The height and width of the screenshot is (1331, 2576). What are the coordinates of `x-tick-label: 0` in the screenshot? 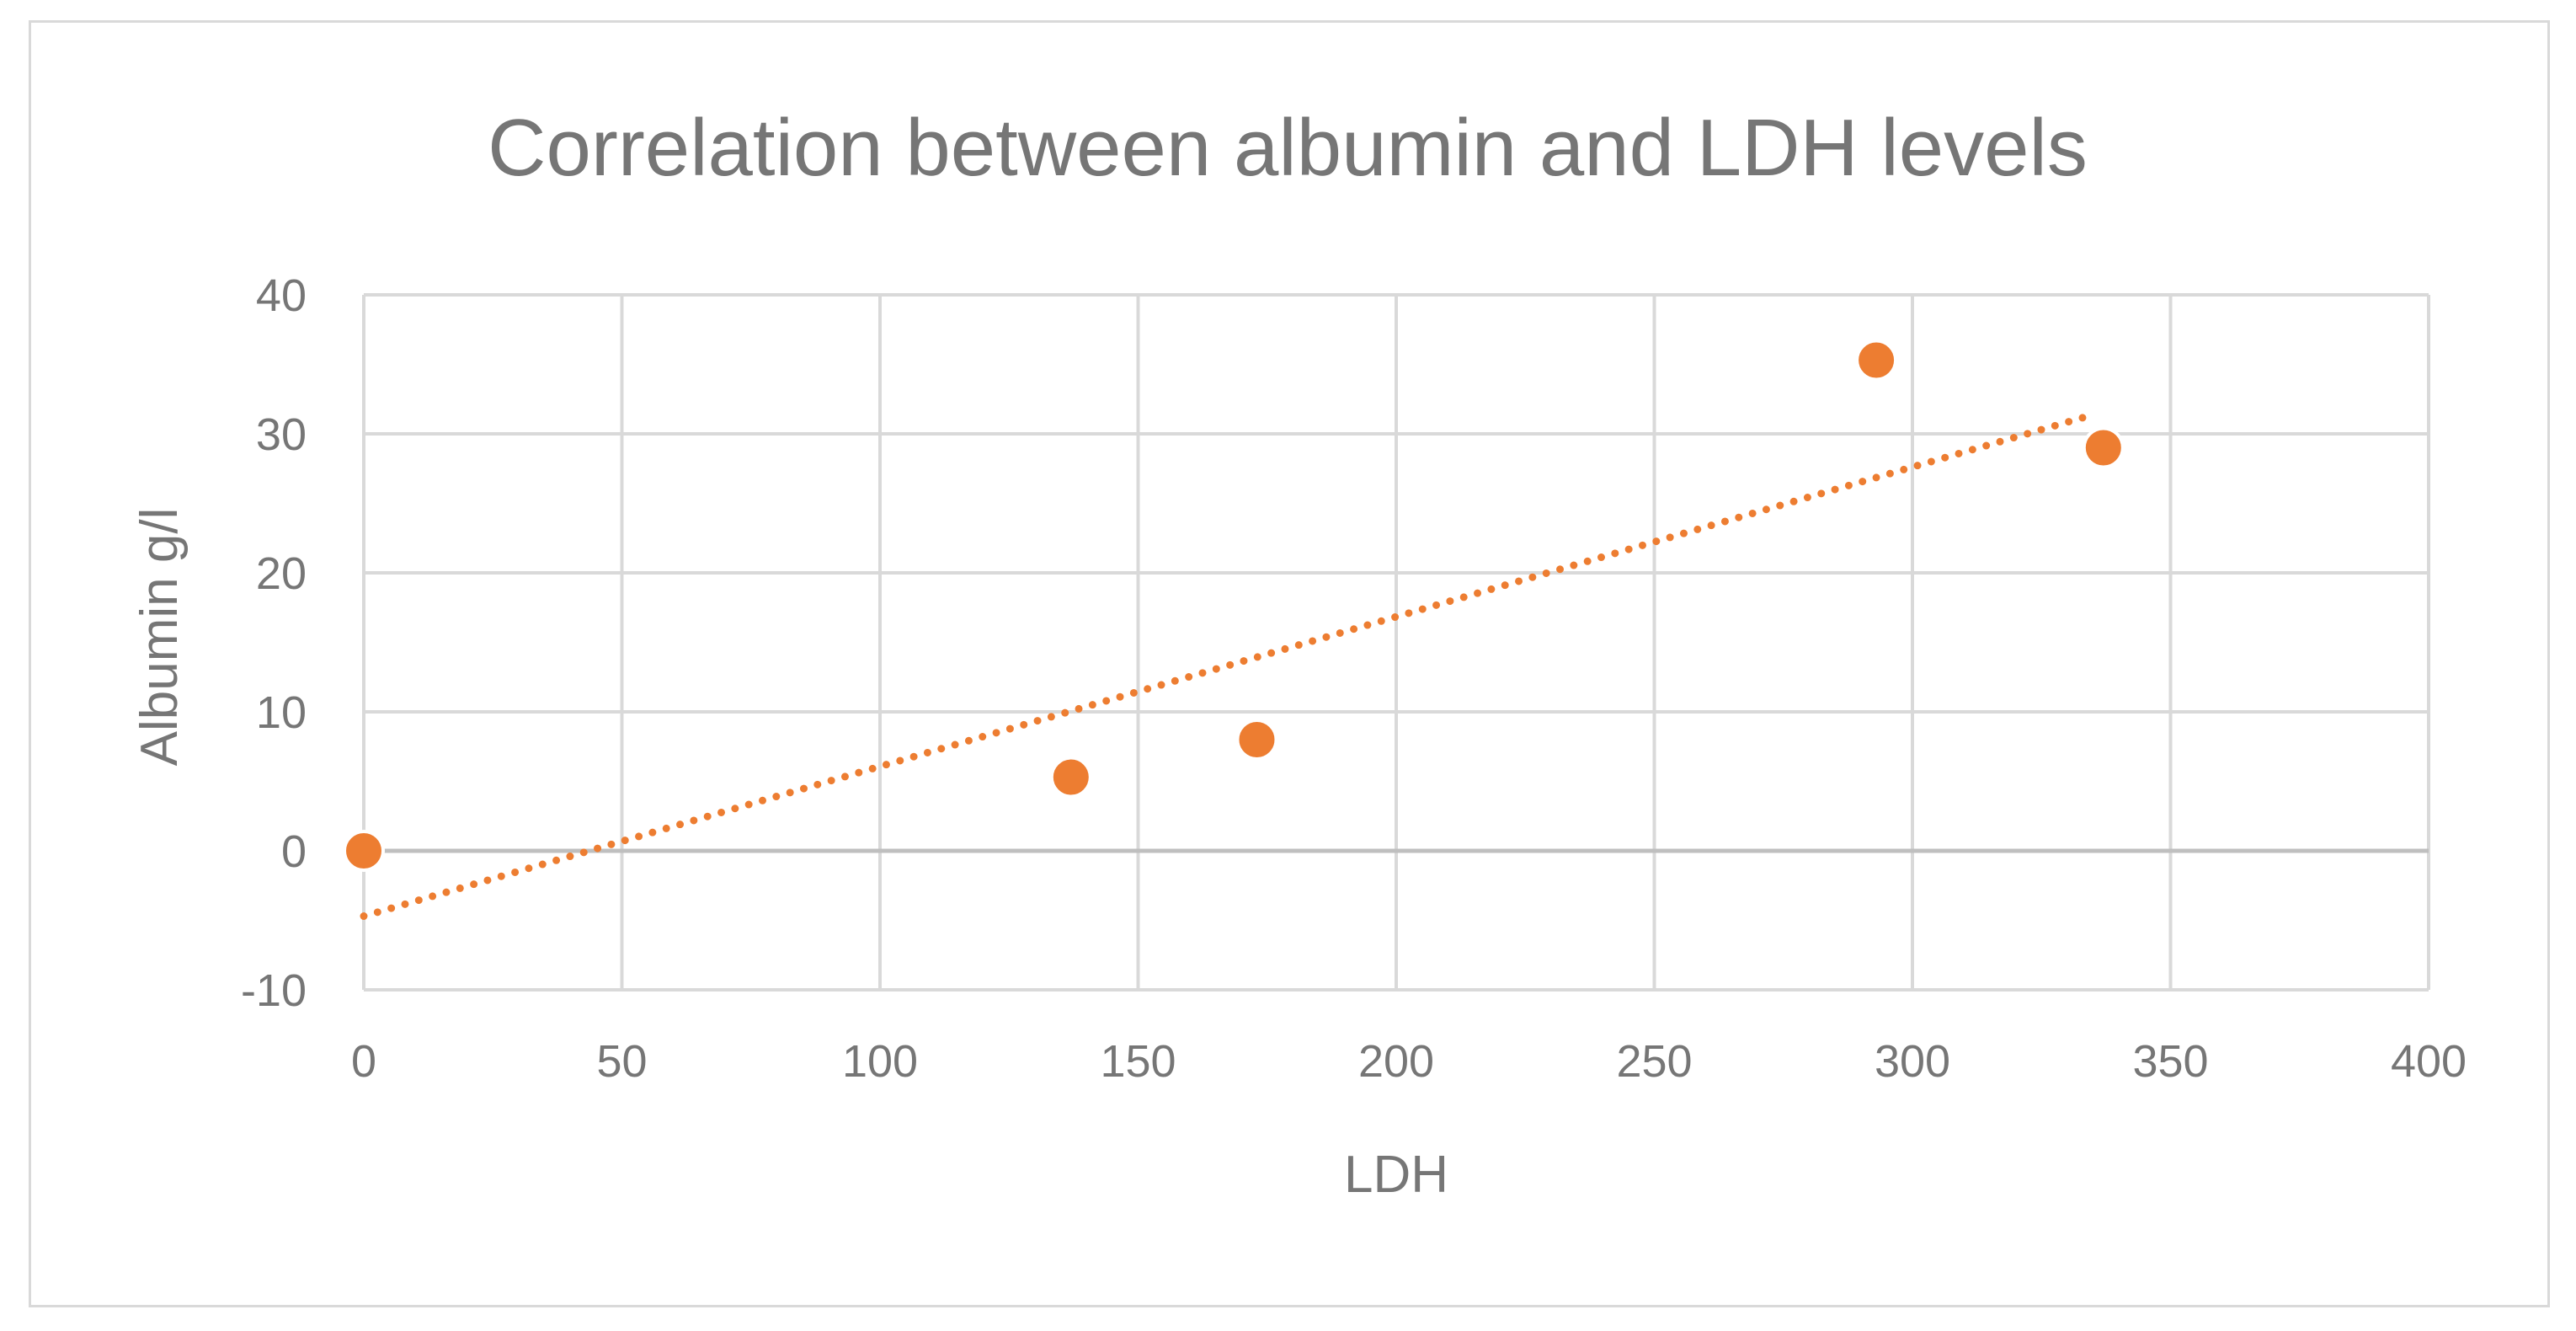 It's located at (363, 1061).